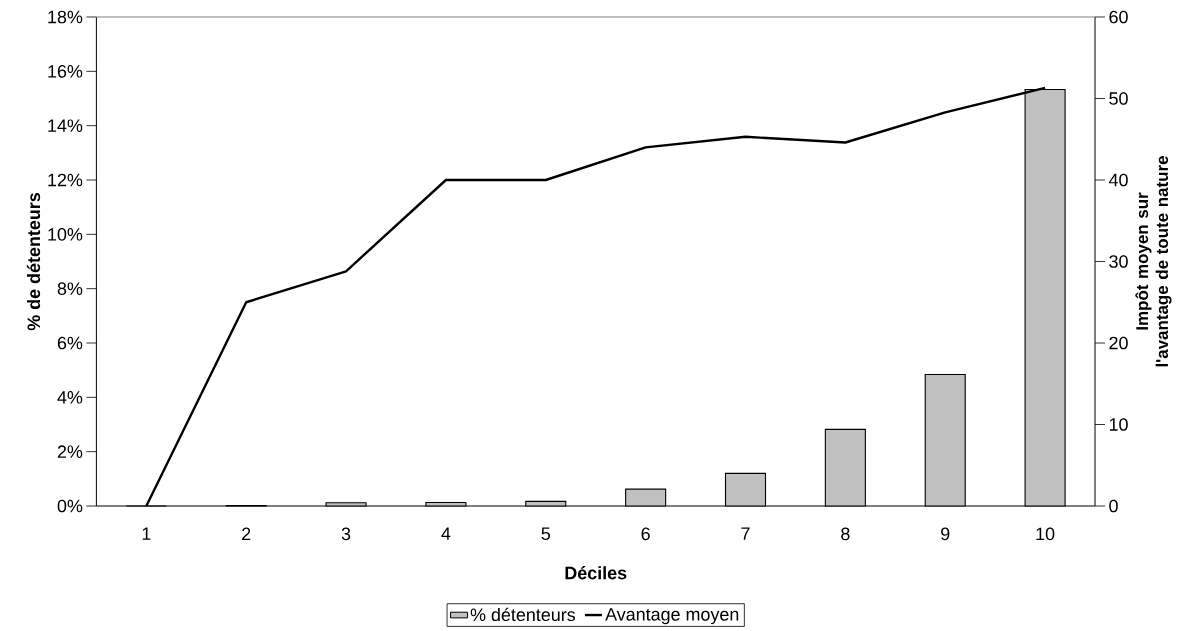 The width and height of the screenshot is (1201, 631). I want to click on y-tick-label: 8%, so click(70, 289).